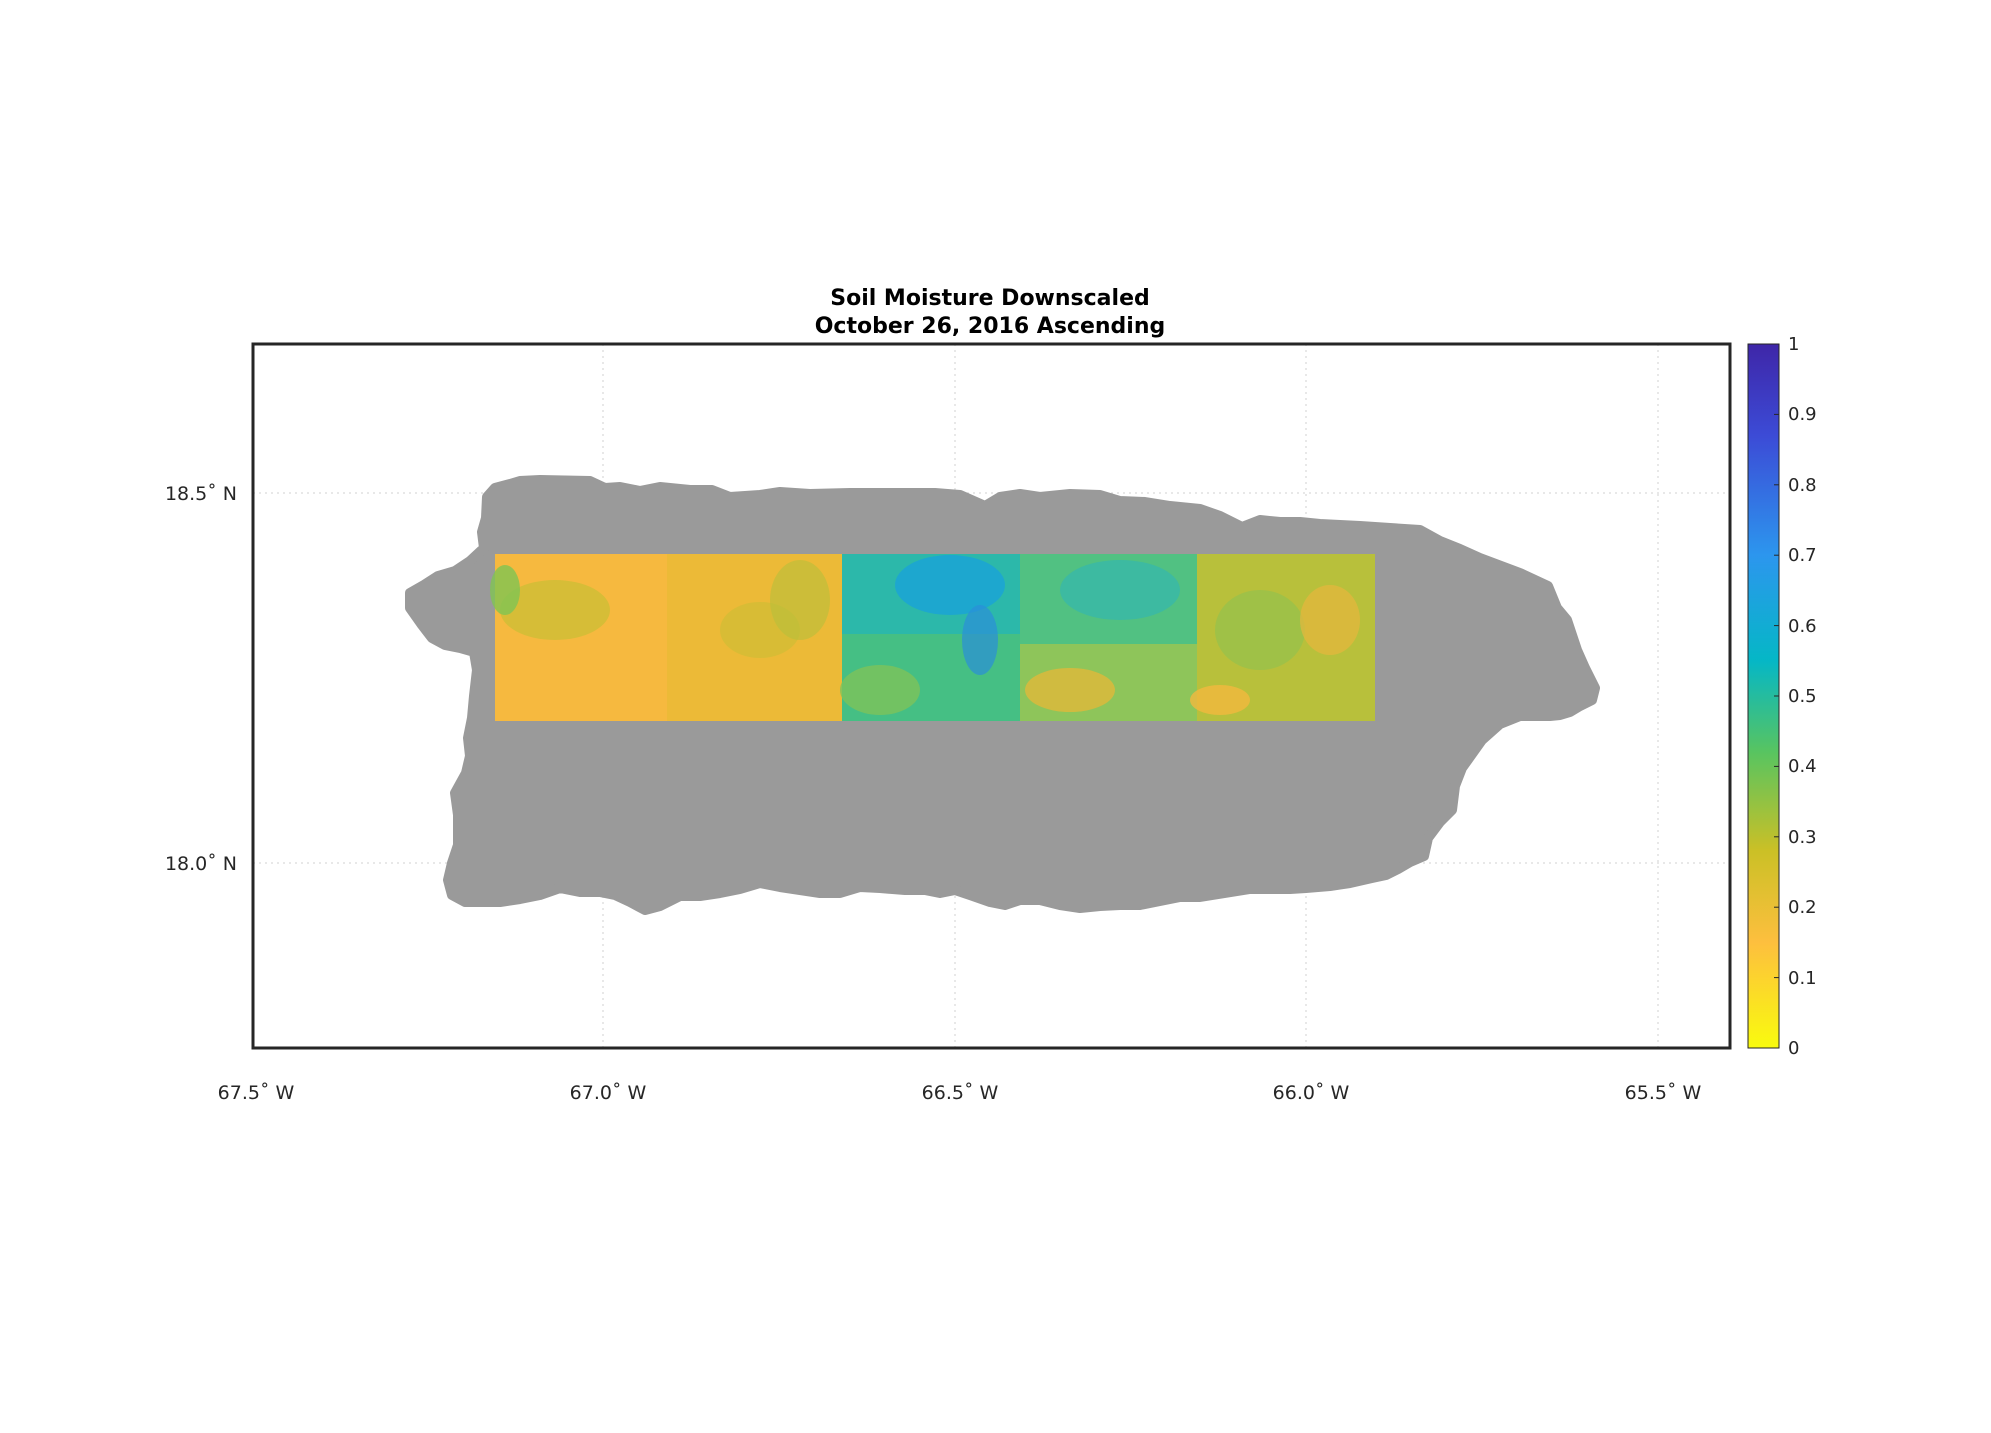 Image resolution: width=1991 pixels, height=1433 pixels. What do you see at coordinates (932, 637) in the screenshot?
I see `soil-moisture-swath` at bounding box center [932, 637].